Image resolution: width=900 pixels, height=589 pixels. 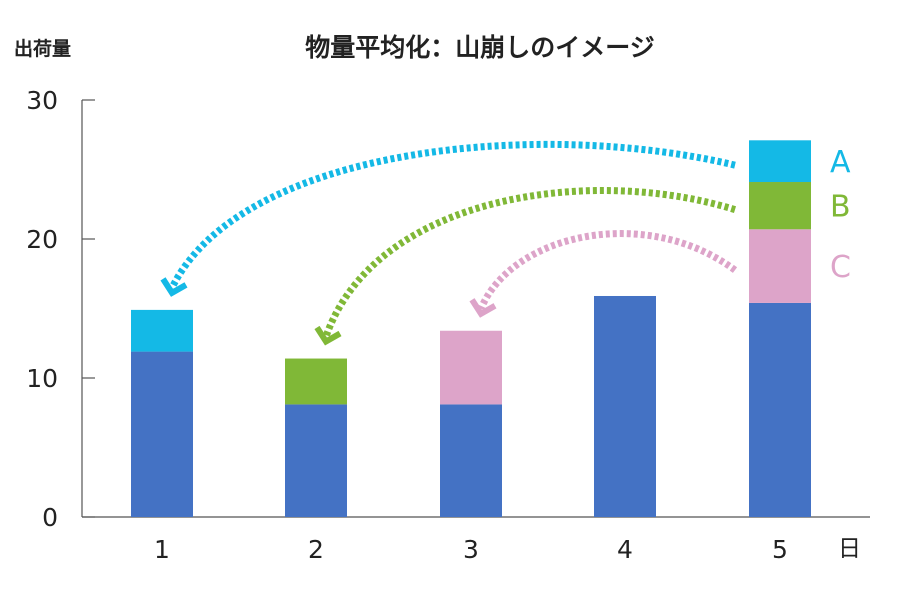 I want to click on y-tick-labels: 0 10 20 30, so click(x=42, y=309).